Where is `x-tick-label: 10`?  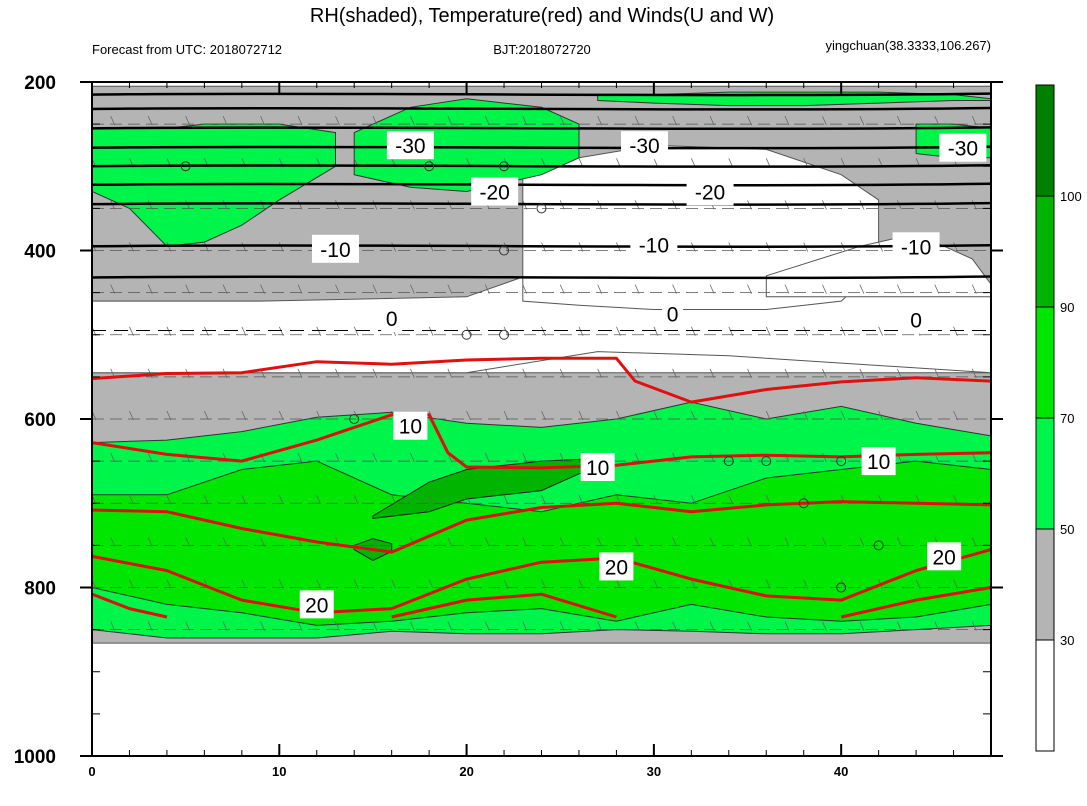 x-tick-label: 10 is located at coordinates (279, 771).